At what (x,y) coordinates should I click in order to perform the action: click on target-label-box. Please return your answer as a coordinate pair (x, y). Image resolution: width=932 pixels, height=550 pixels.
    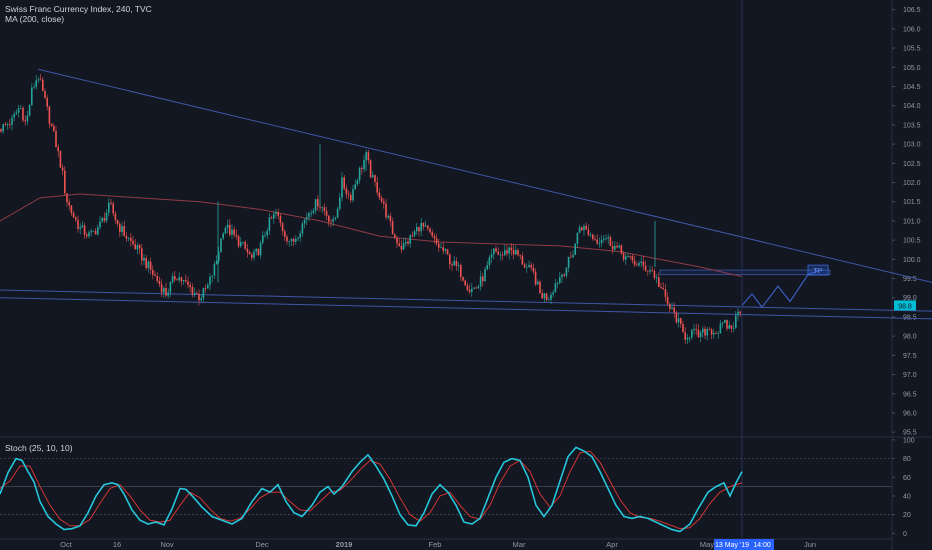
    Looking at the image, I should click on (818, 270).